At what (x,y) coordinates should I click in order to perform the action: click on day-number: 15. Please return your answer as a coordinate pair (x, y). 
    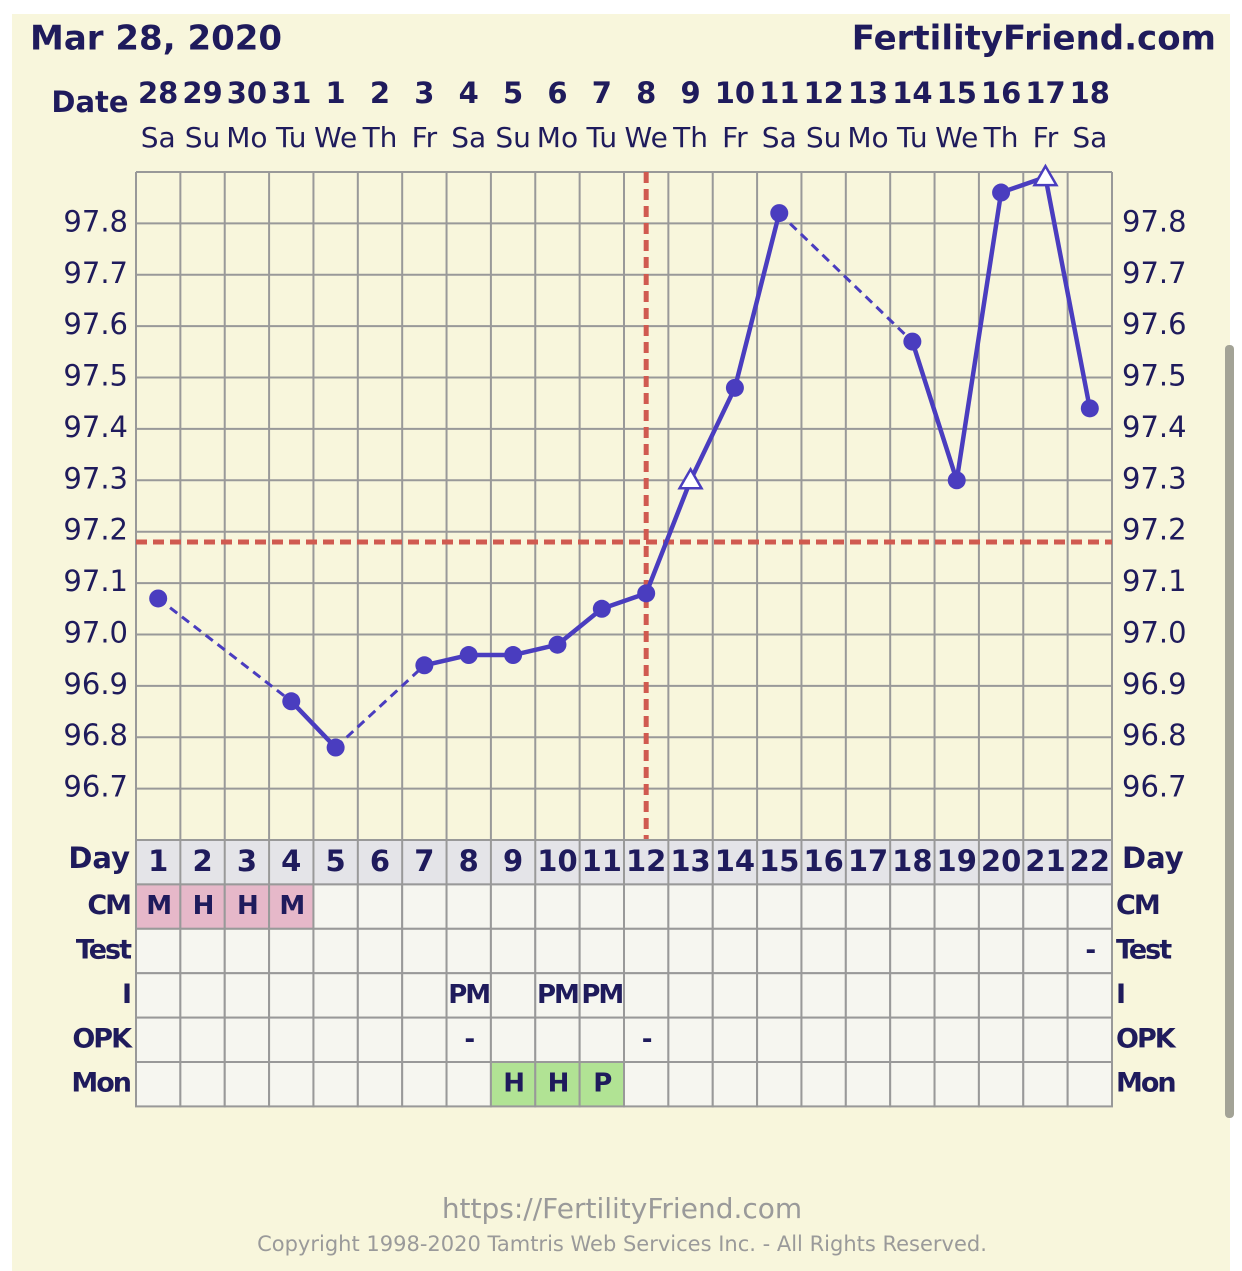
    Looking at the image, I should click on (779, 861).